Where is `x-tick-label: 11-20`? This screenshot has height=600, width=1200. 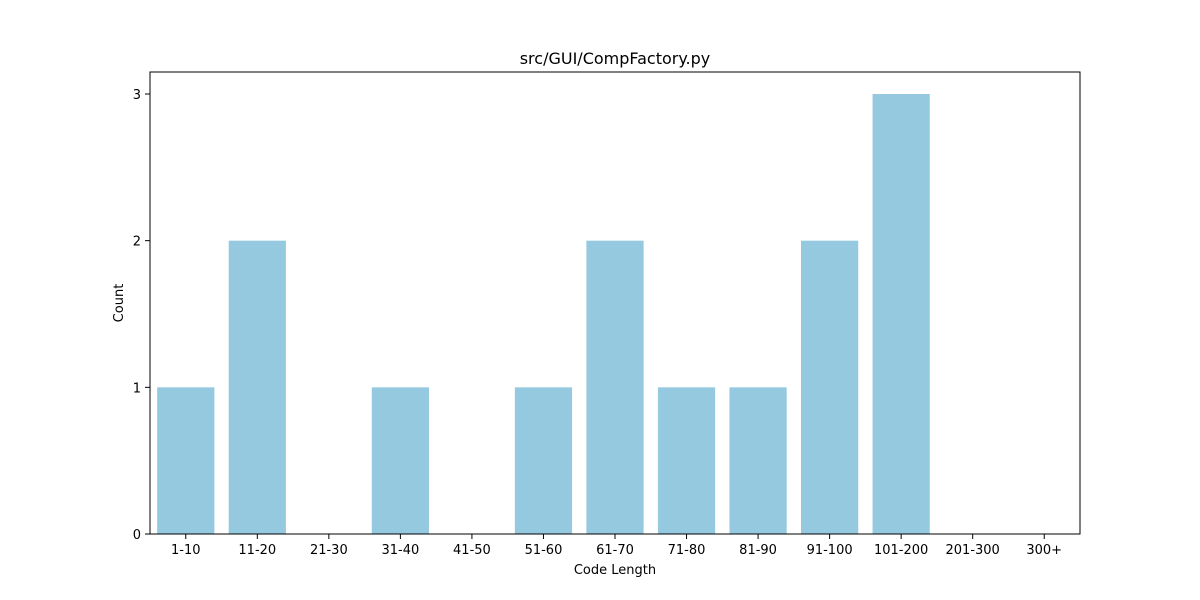
x-tick-label: 11-20 is located at coordinates (257, 550).